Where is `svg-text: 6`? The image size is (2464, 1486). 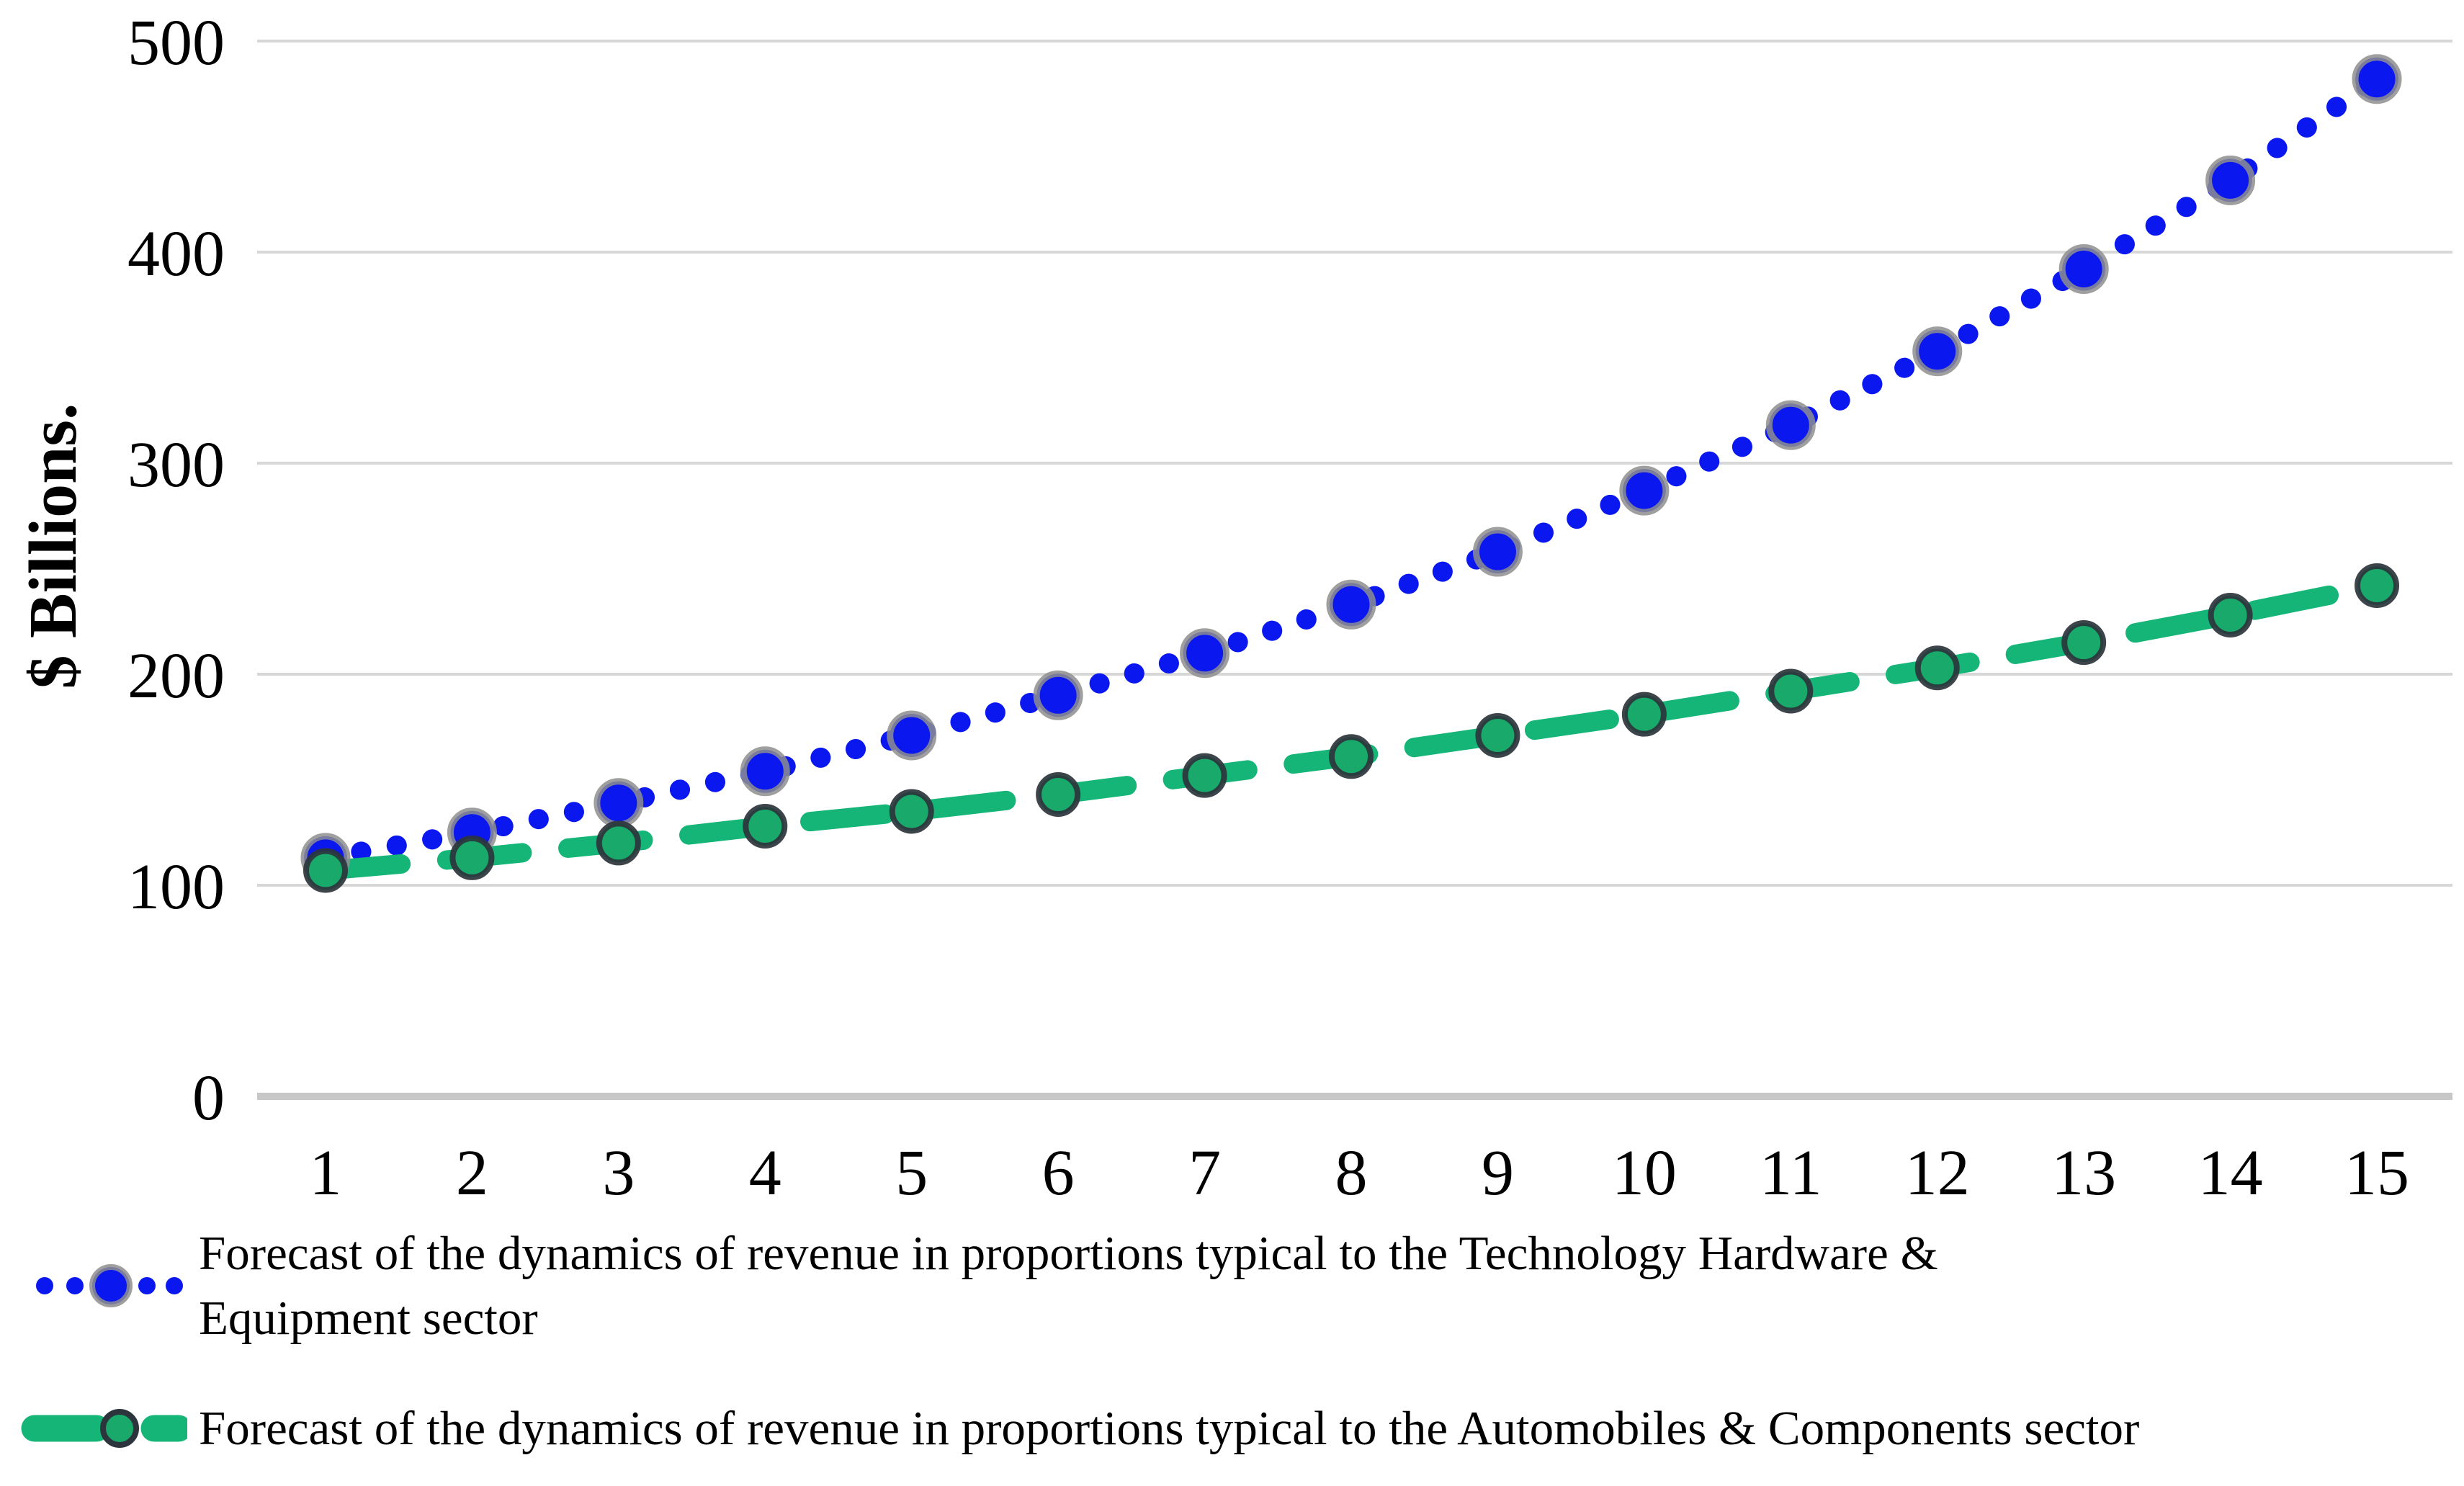 svg-text: 6 is located at coordinates (1059, 1173).